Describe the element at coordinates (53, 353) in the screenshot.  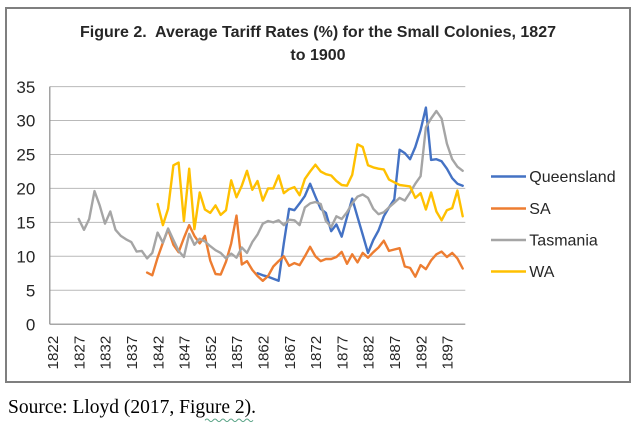
I see `svg-text: 1822` at that location.